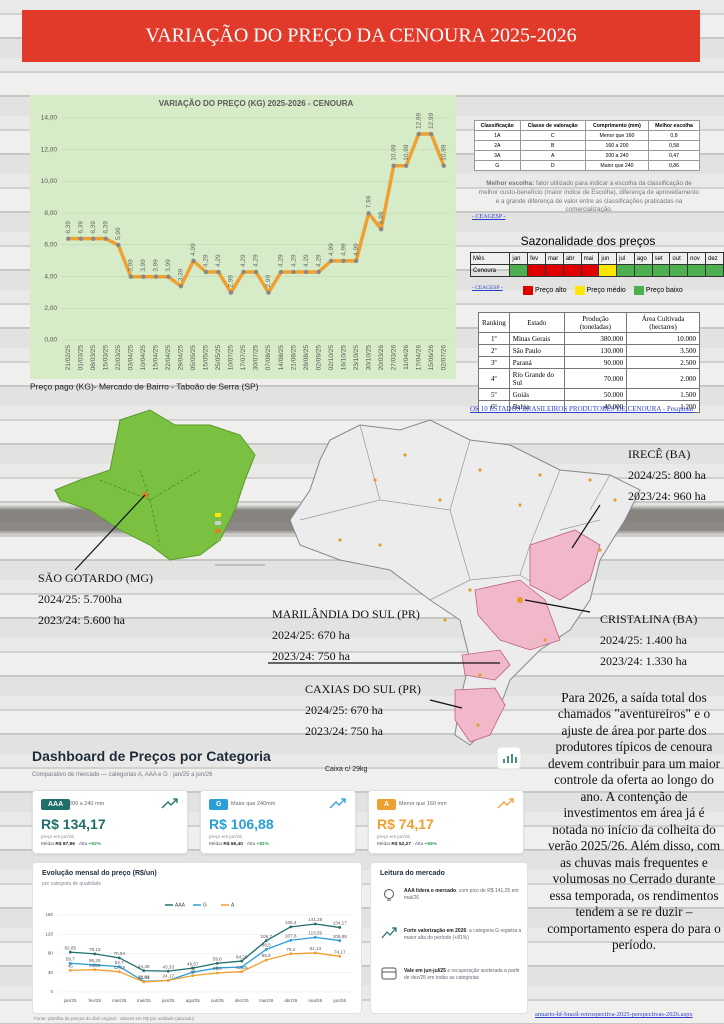 The height and width of the screenshot is (1024, 724). What do you see at coordinates (262, 844) in the screenshot?
I see `high-value: +81%` at bounding box center [262, 844].